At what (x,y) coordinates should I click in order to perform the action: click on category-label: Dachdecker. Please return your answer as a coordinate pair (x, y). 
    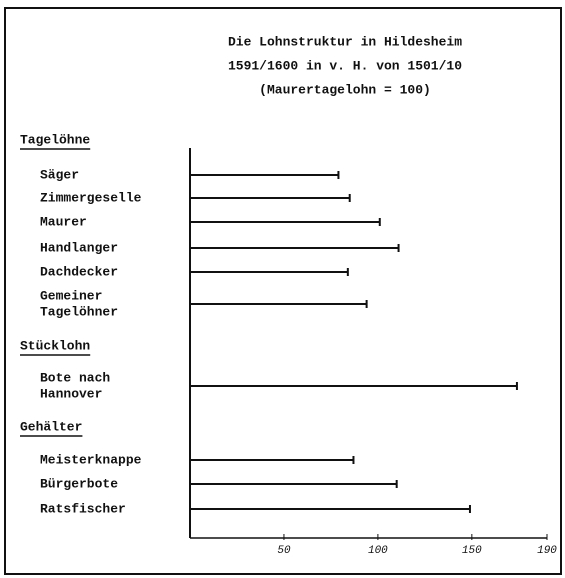
    Looking at the image, I should click on (79, 271).